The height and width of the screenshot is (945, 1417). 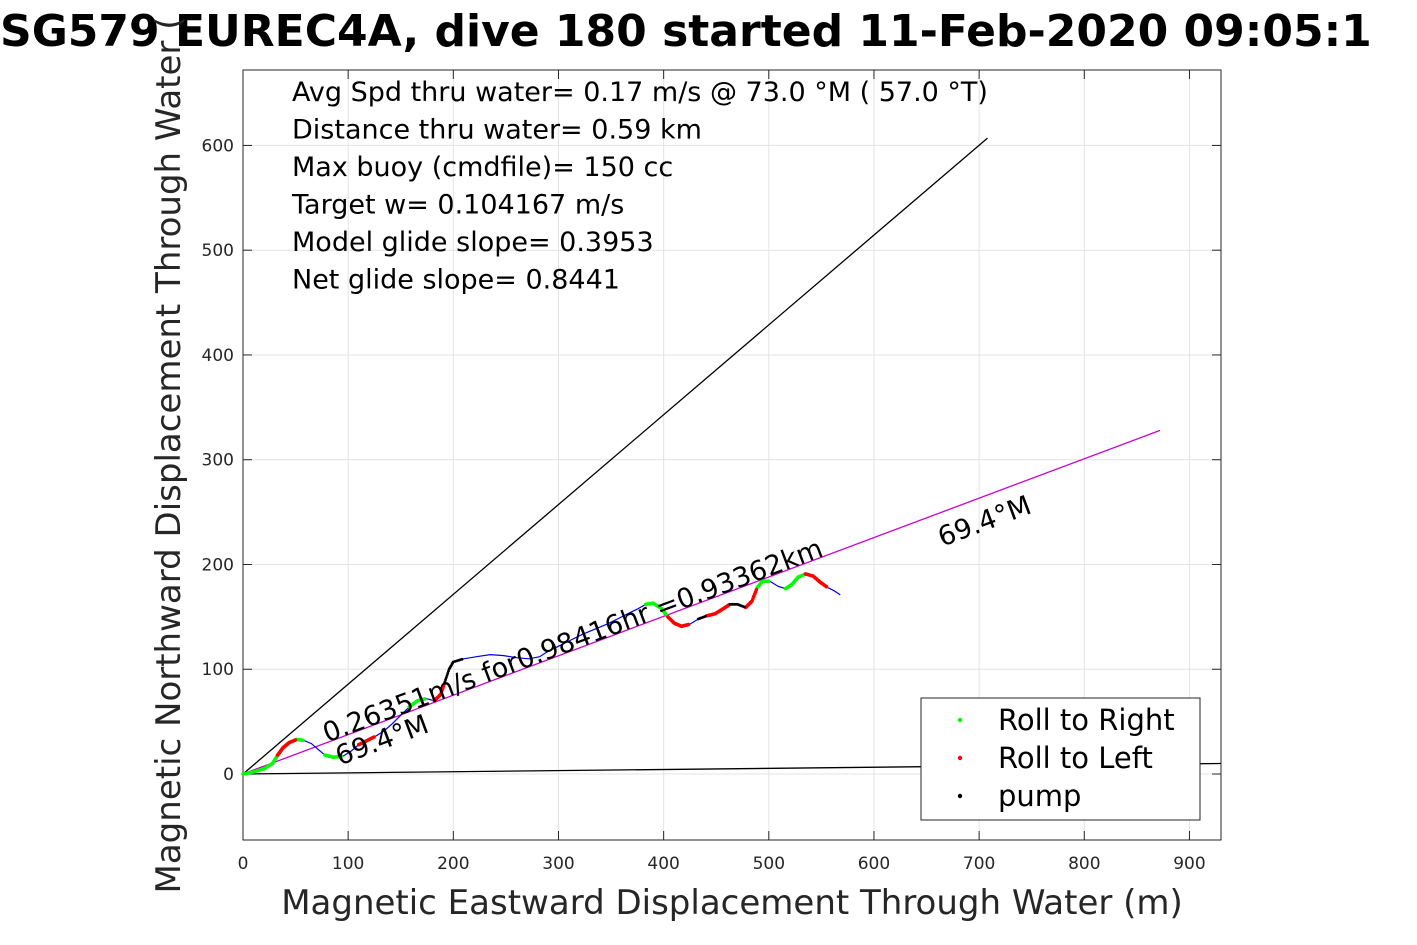 What do you see at coordinates (573, 641) in the screenshot?
I see `annotation-label: 0.26351m/s for0.98416hr =0.93362km` at bounding box center [573, 641].